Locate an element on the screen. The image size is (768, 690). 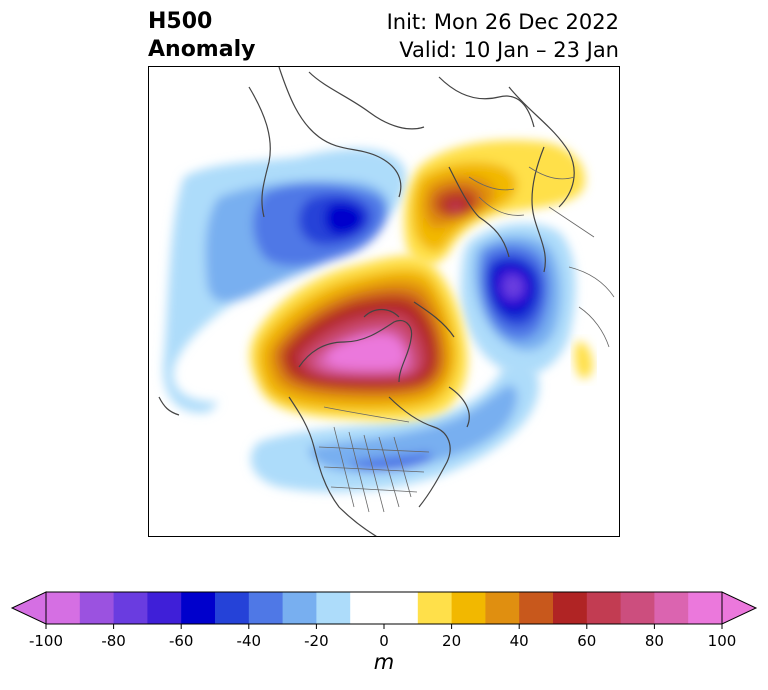
colorbar-tick-label: -60 is located at coordinates (181, 641).